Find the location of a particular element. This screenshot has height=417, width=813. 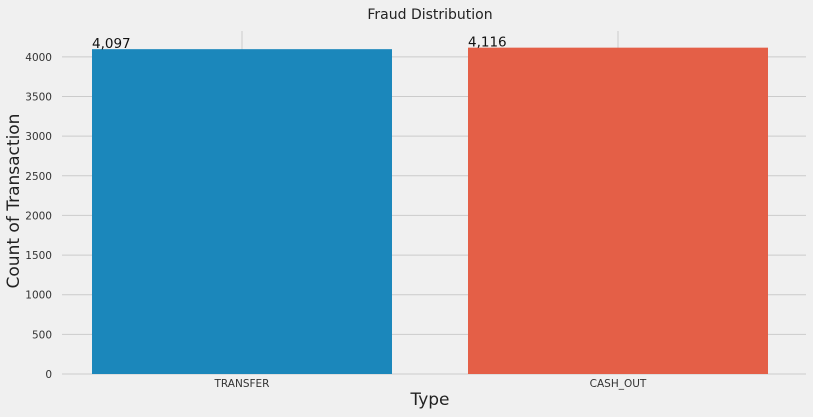

x-tick-label-cash-out: CASH_OUT is located at coordinates (618, 384).